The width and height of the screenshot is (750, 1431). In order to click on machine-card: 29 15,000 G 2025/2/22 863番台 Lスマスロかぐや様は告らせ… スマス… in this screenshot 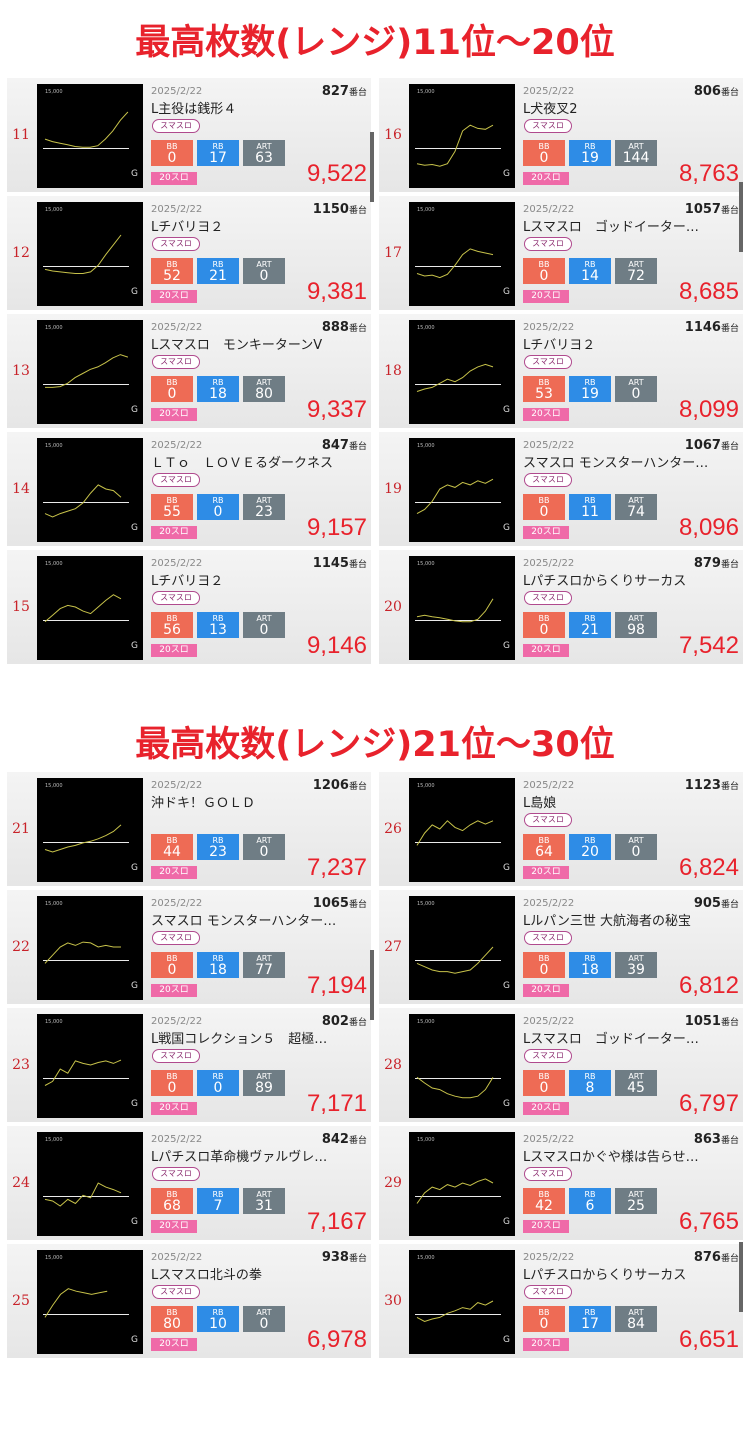, I will do `click(561, 1184)`.